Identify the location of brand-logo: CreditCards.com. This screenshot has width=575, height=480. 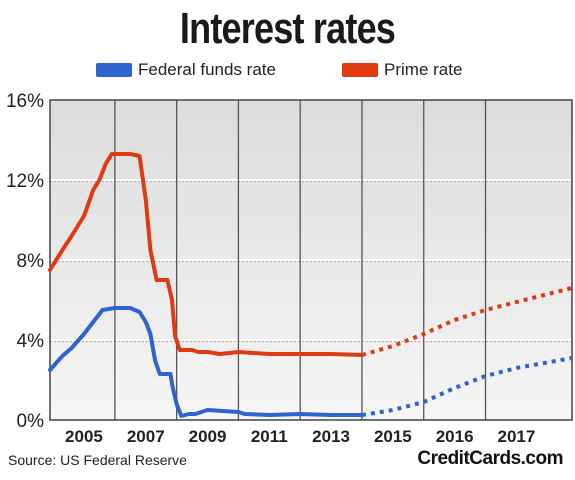
(490, 458).